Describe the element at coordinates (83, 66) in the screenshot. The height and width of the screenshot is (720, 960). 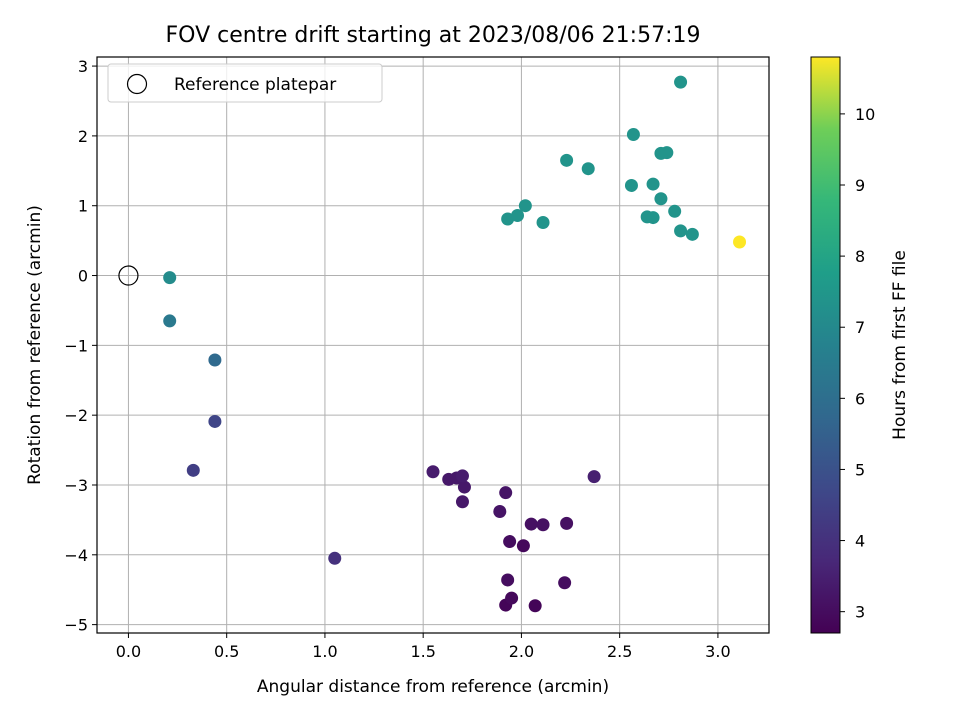
I see `y-tick-label: 3` at that location.